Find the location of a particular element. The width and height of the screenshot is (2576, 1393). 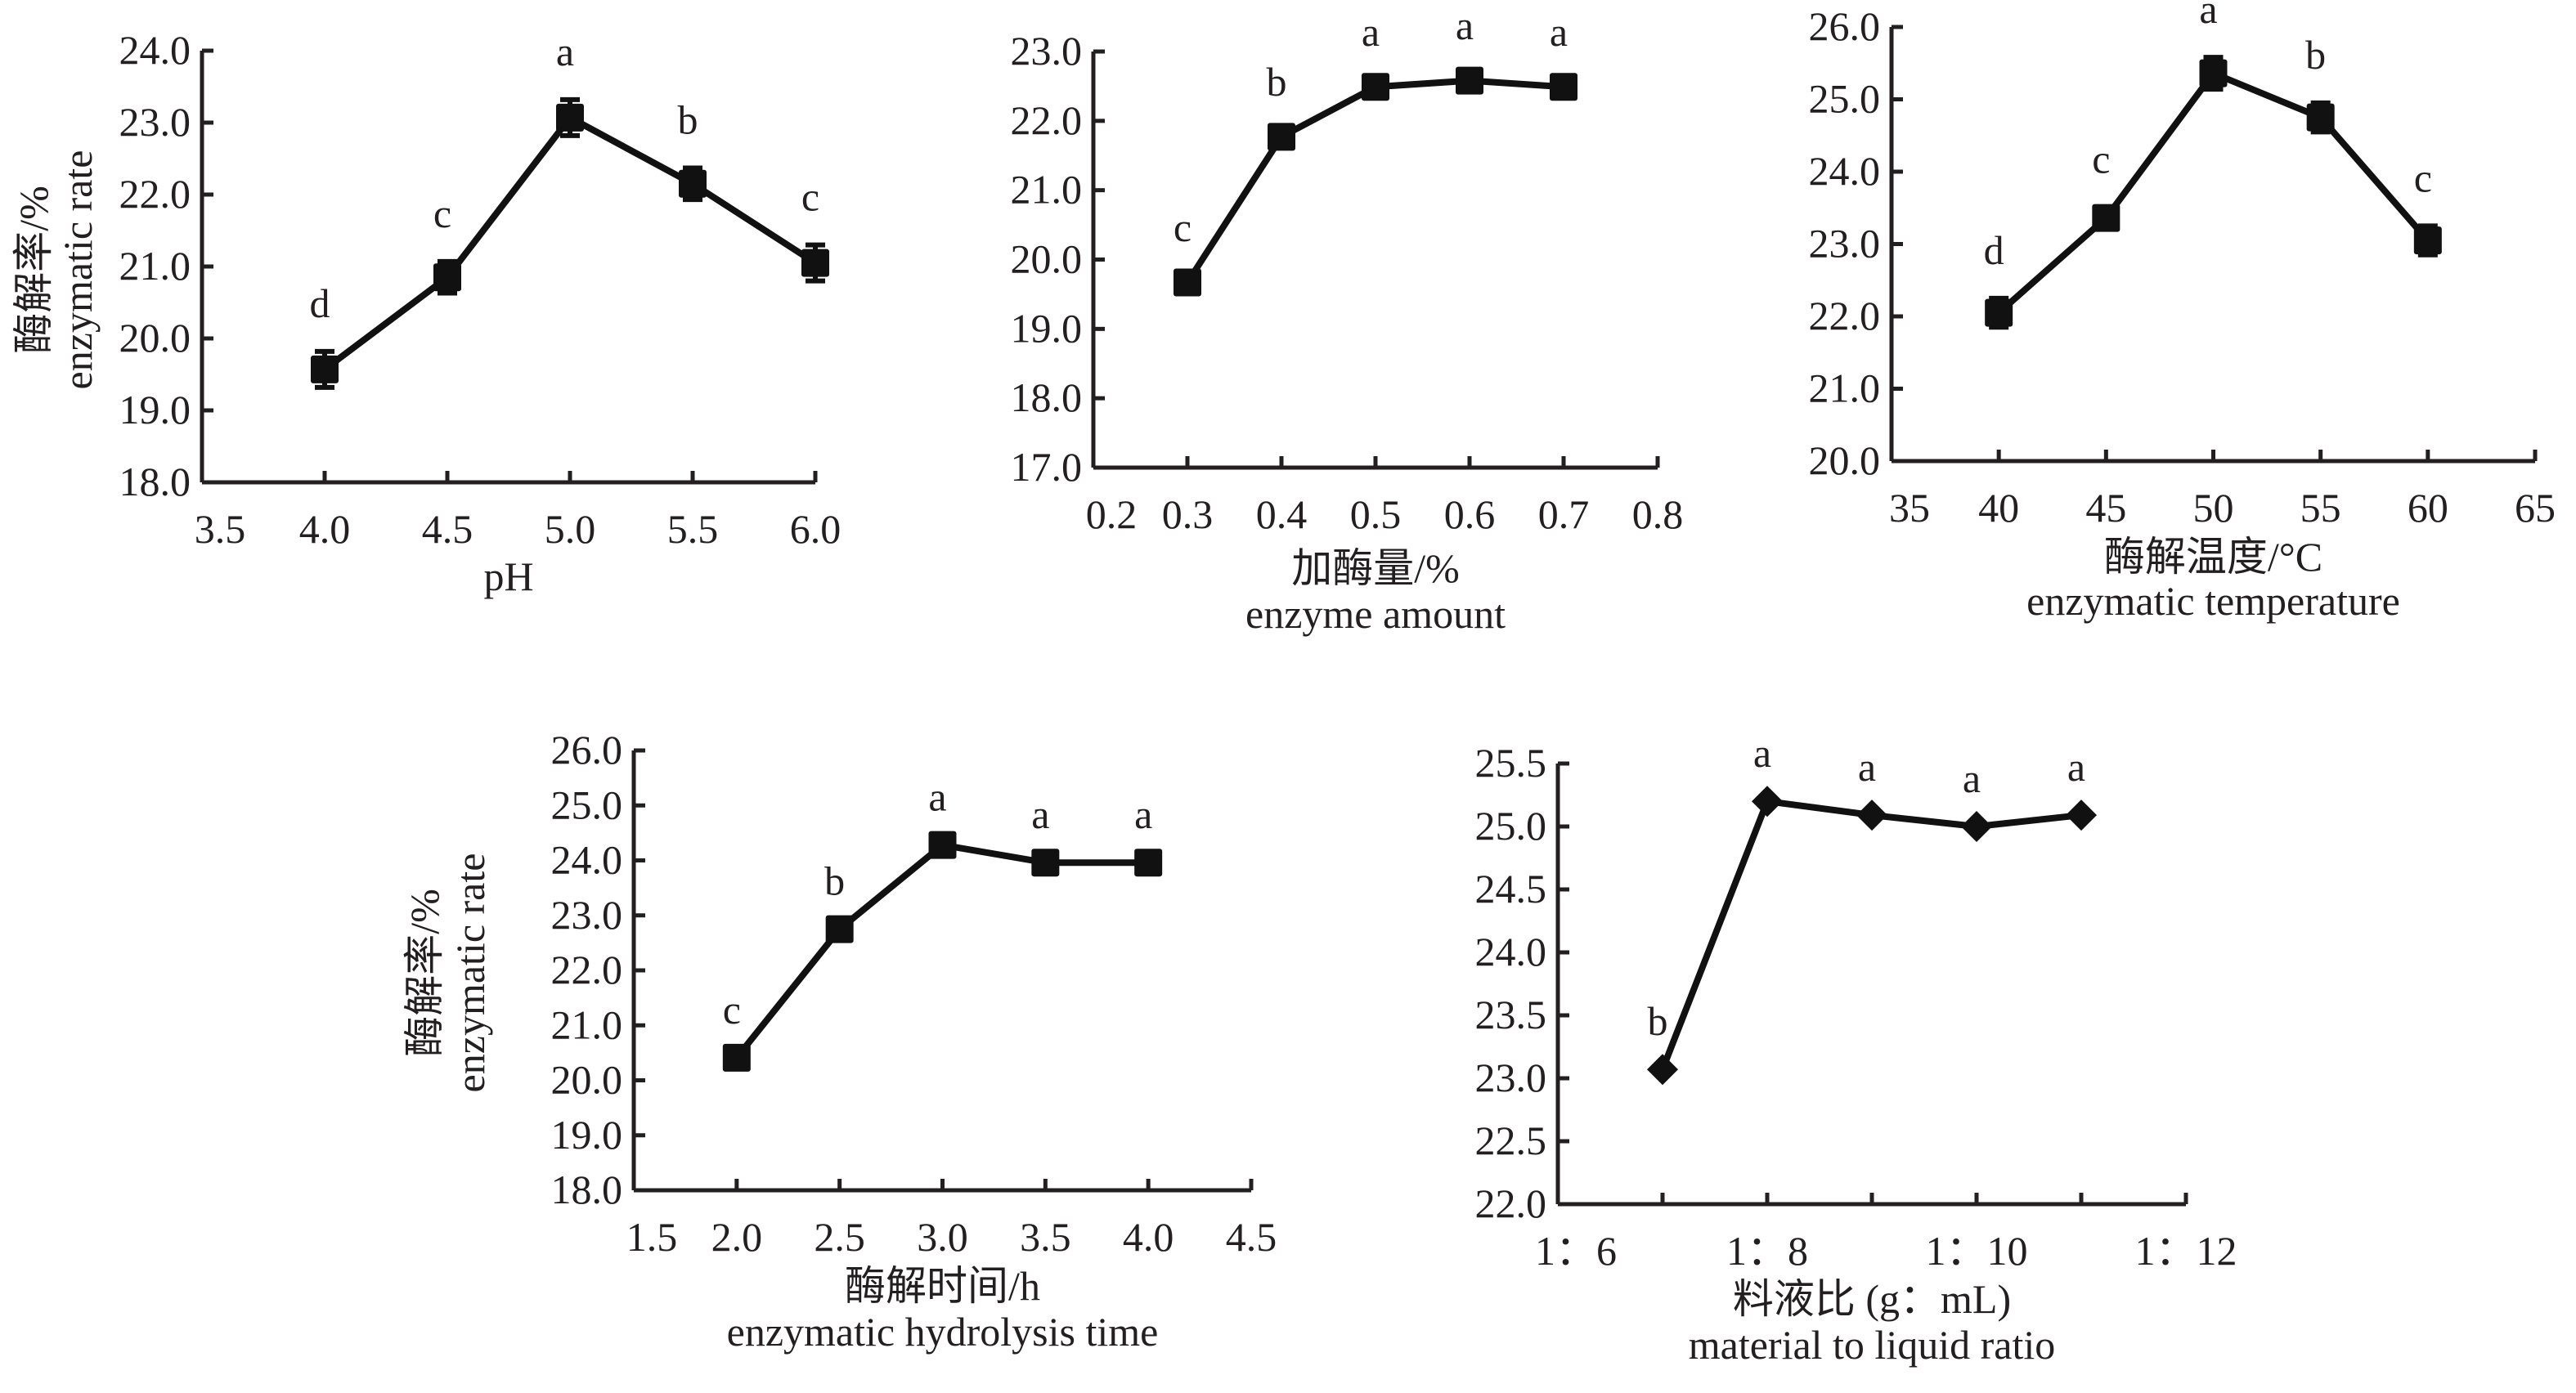

x-axis-title-en: material to liquid ratio is located at coordinates (1873, 1345).